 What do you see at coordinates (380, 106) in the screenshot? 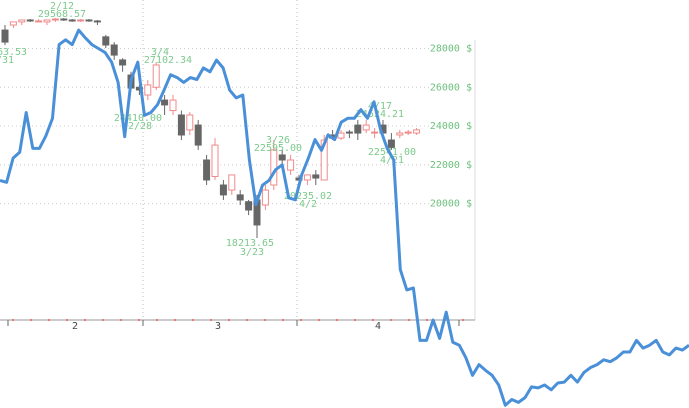
I see `annotation: 4/17` at bounding box center [380, 106].